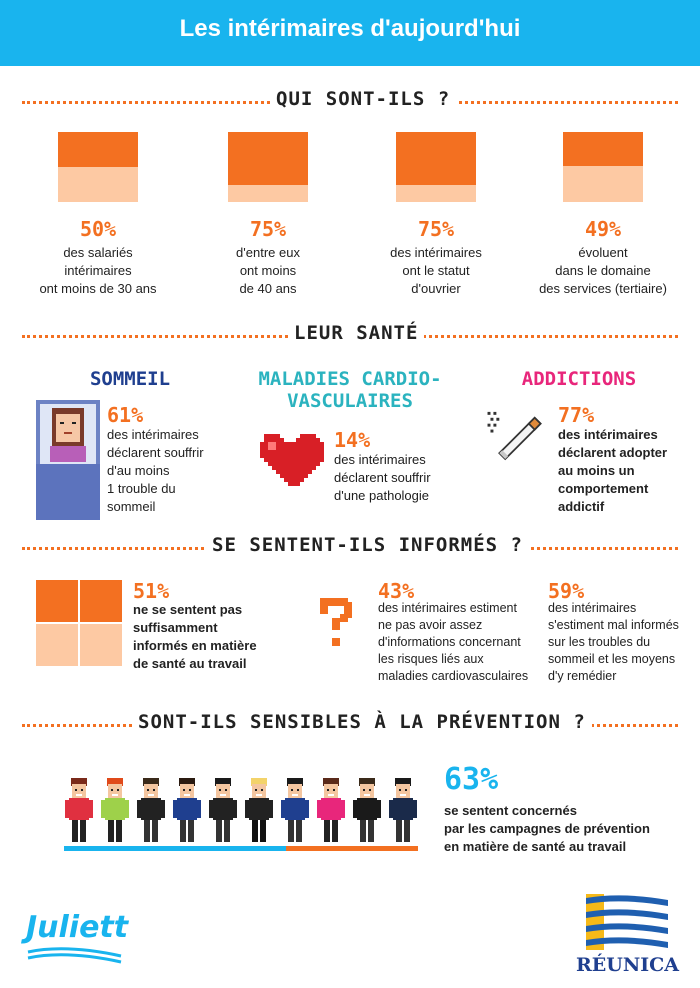  I want to click on section-title-prevention: SONT-ILS SENSIBLES À LA PRÉVENTION ?, so click(362, 722).